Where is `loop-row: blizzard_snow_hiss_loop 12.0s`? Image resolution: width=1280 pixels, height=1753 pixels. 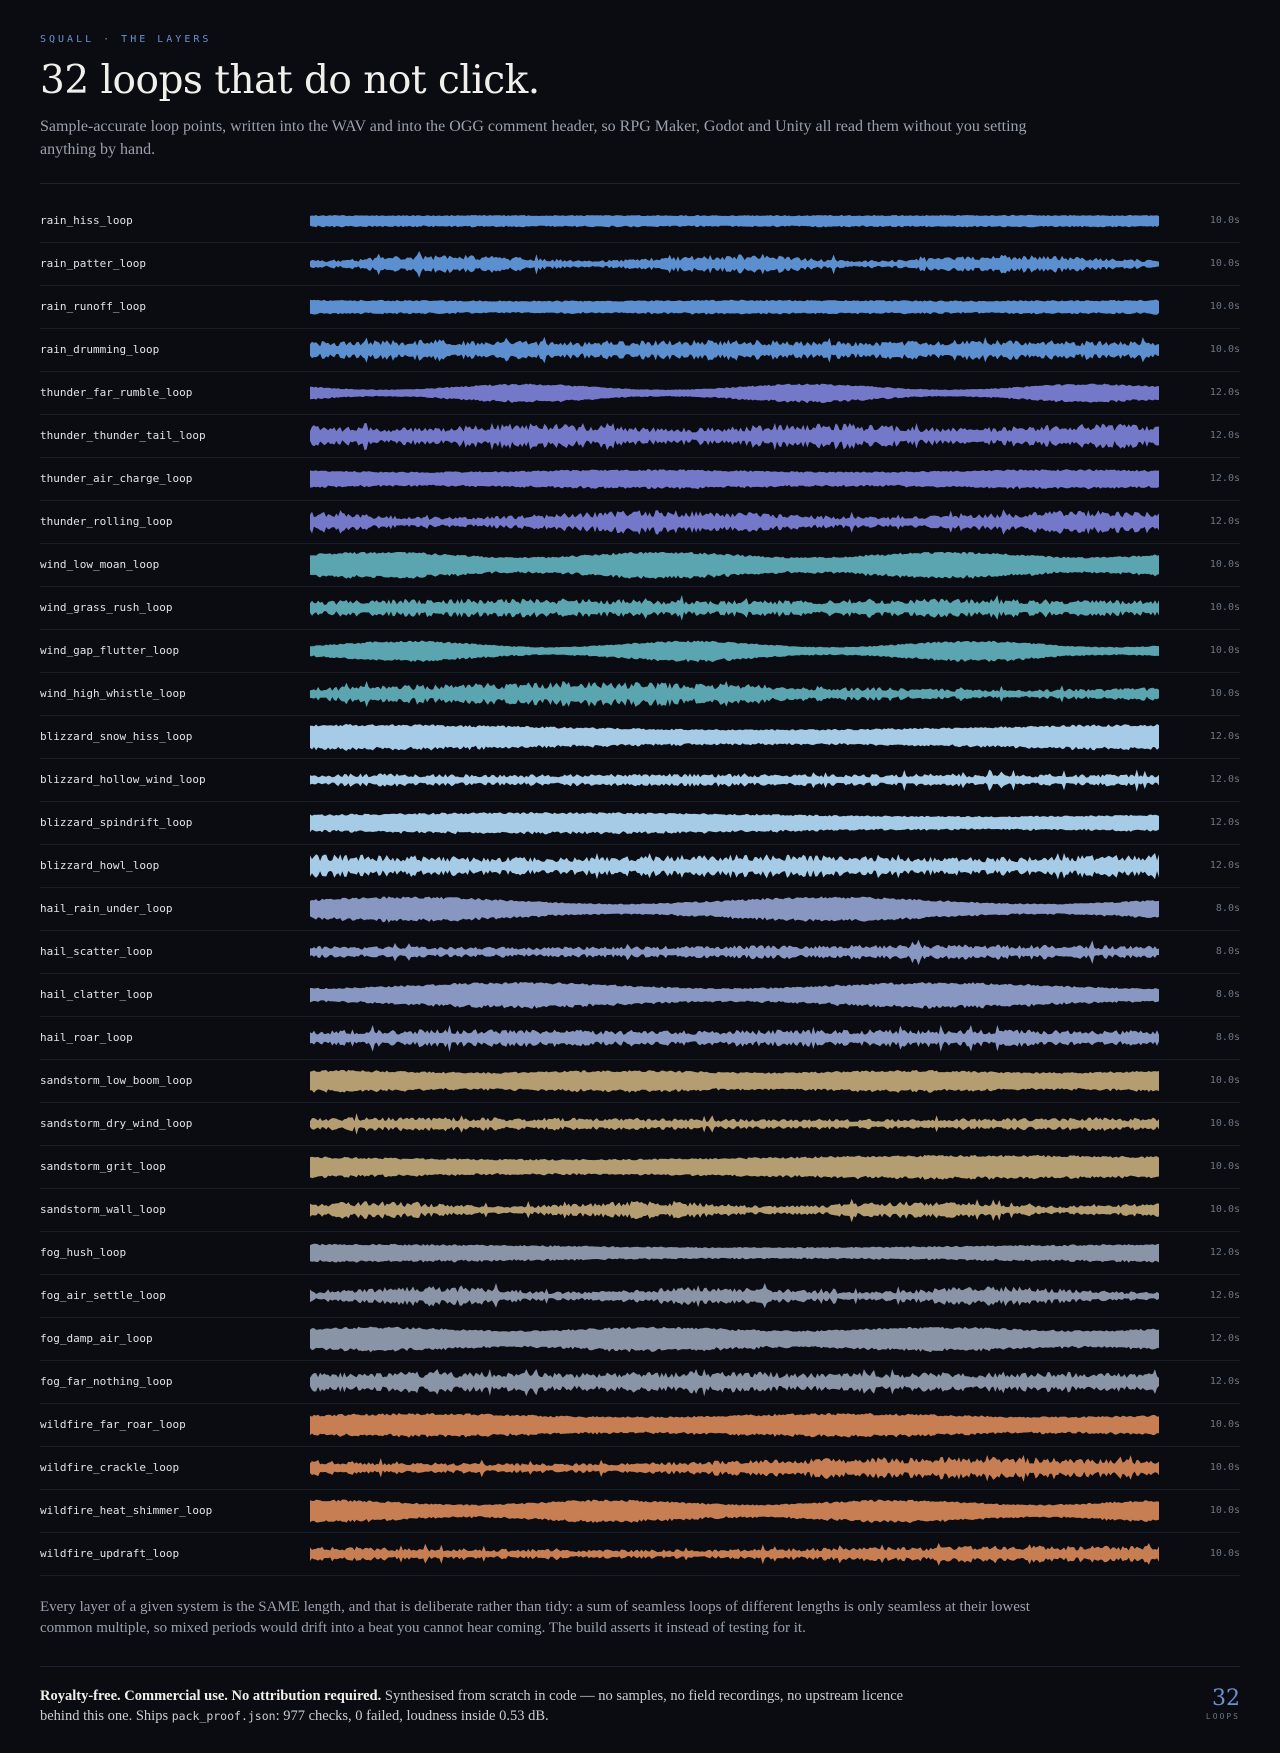 loop-row: blizzard_snow_hiss_loop 12.0s is located at coordinates (640, 737).